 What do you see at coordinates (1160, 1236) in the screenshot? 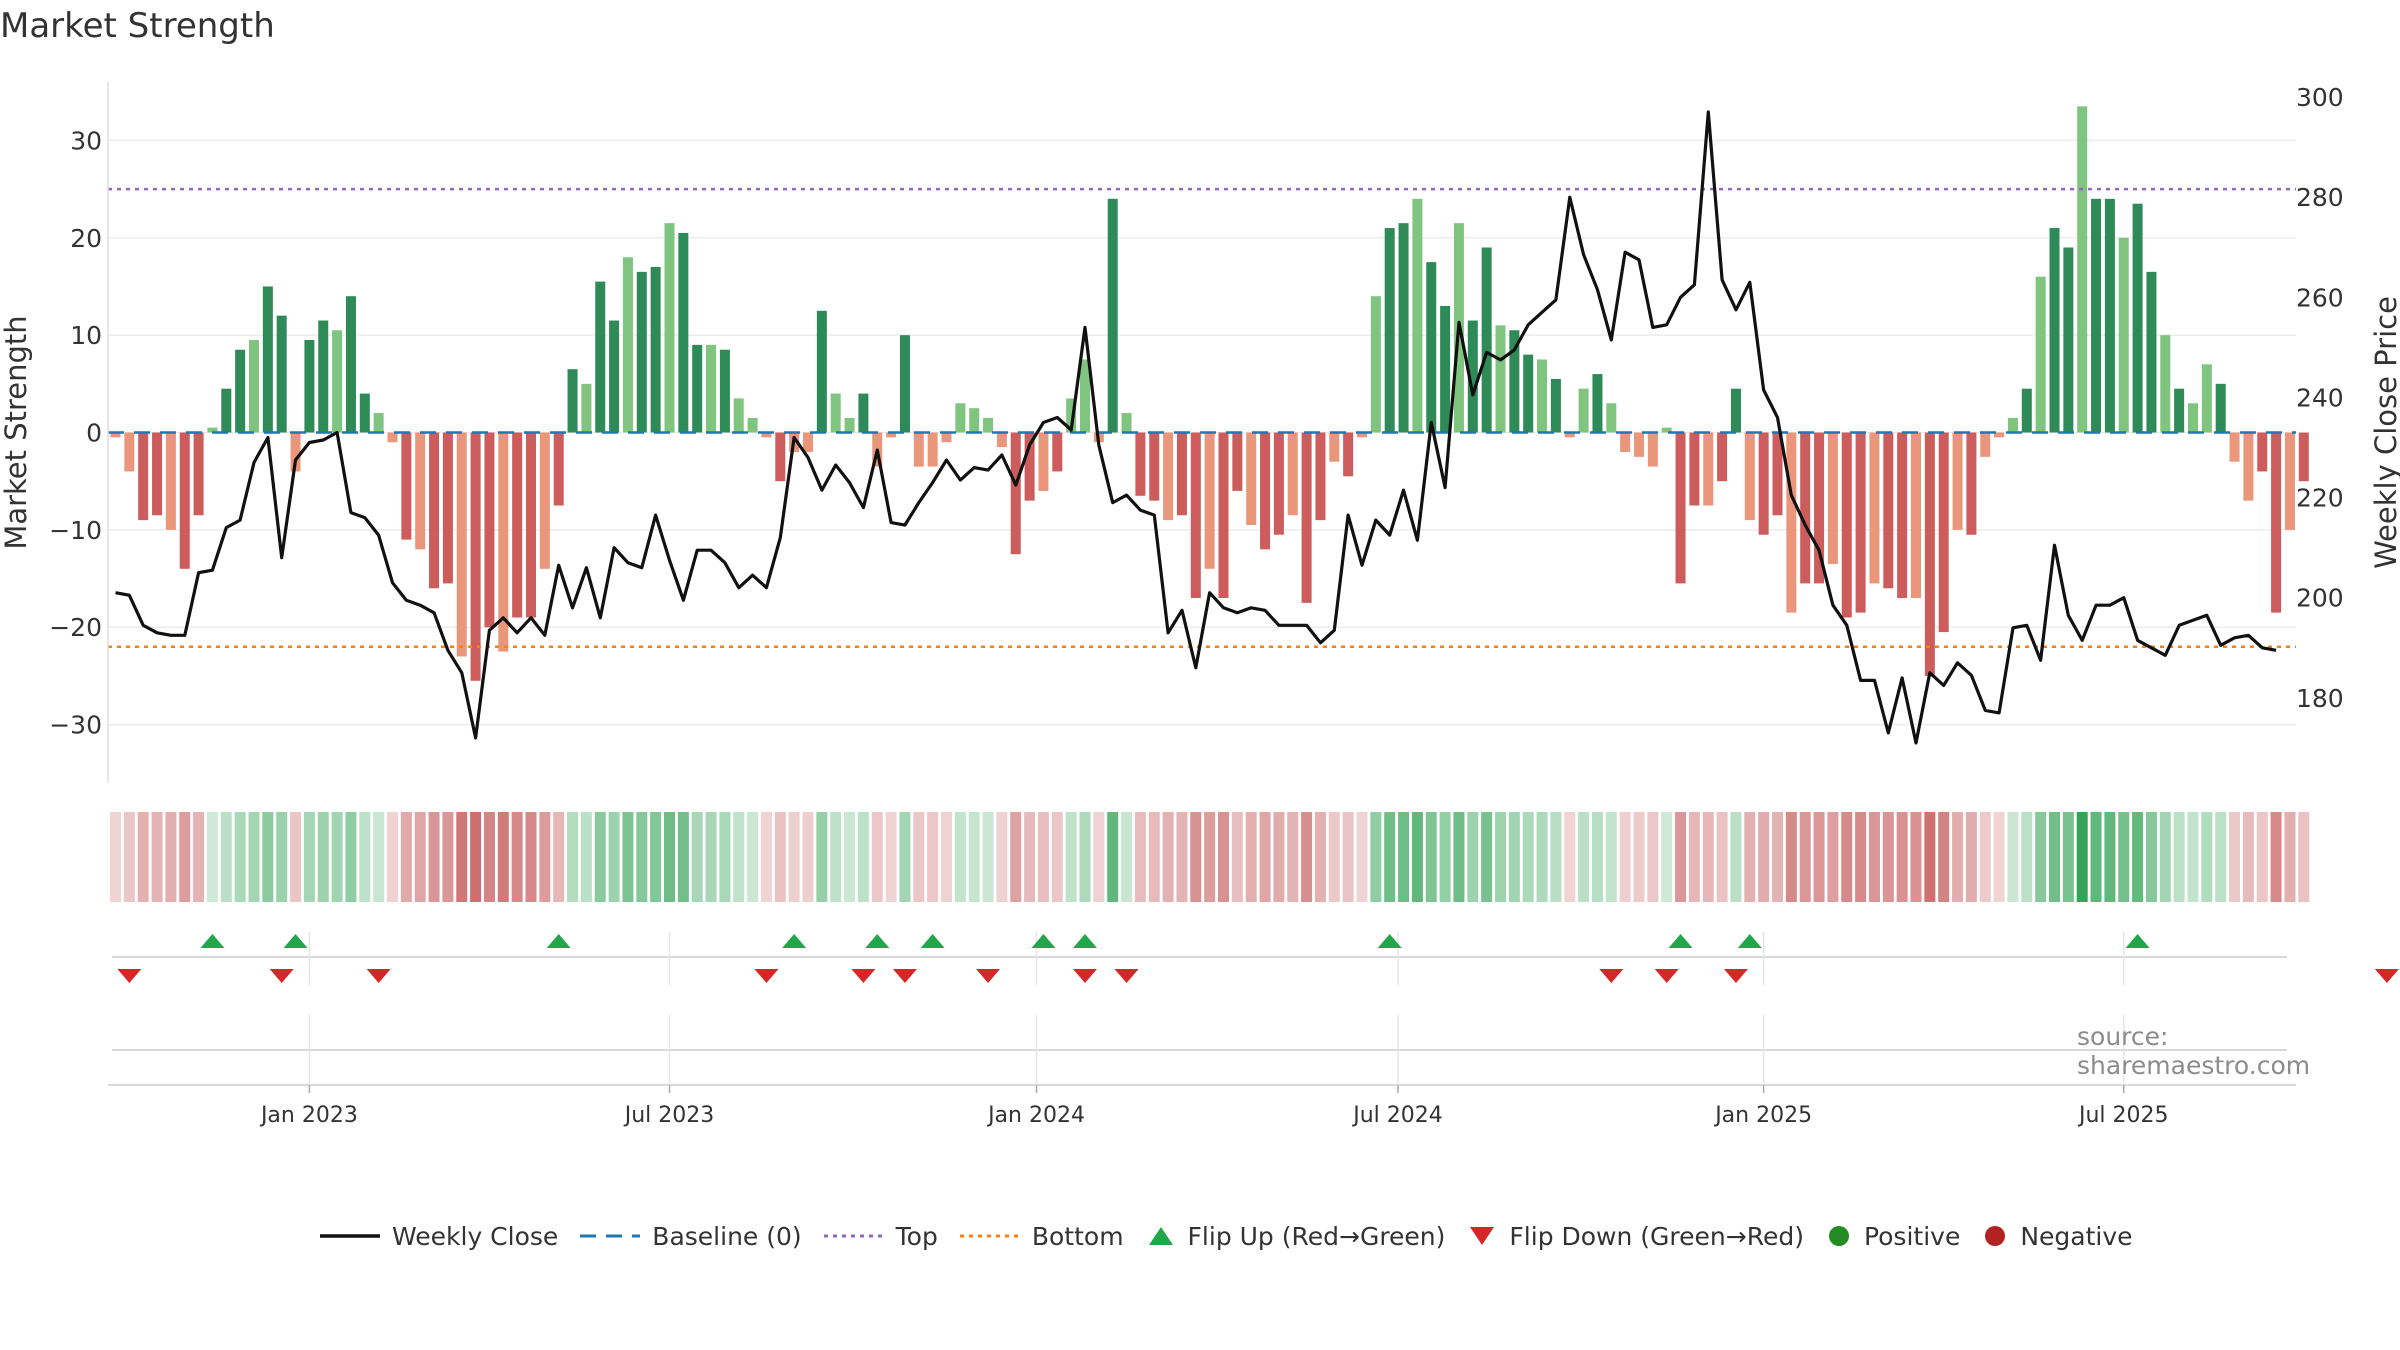
I see `legend-triangle-up-icon` at bounding box center [1160, 1236].